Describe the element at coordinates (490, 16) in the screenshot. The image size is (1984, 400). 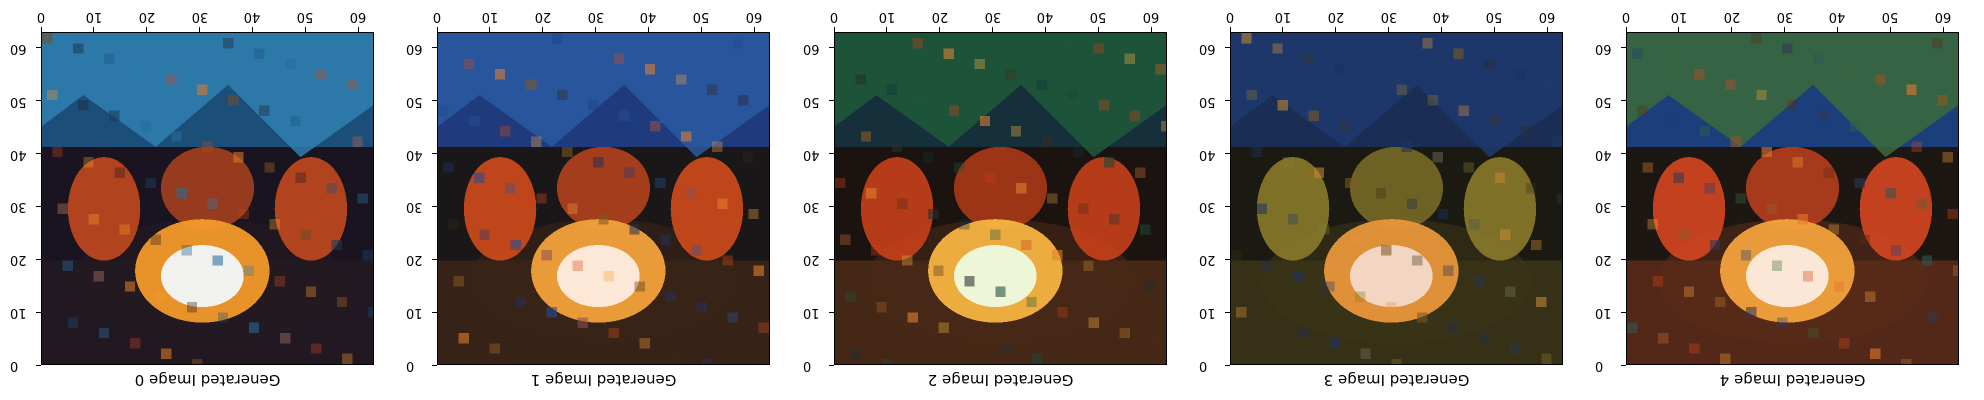
I see `x-tick-label: 10` at that location.